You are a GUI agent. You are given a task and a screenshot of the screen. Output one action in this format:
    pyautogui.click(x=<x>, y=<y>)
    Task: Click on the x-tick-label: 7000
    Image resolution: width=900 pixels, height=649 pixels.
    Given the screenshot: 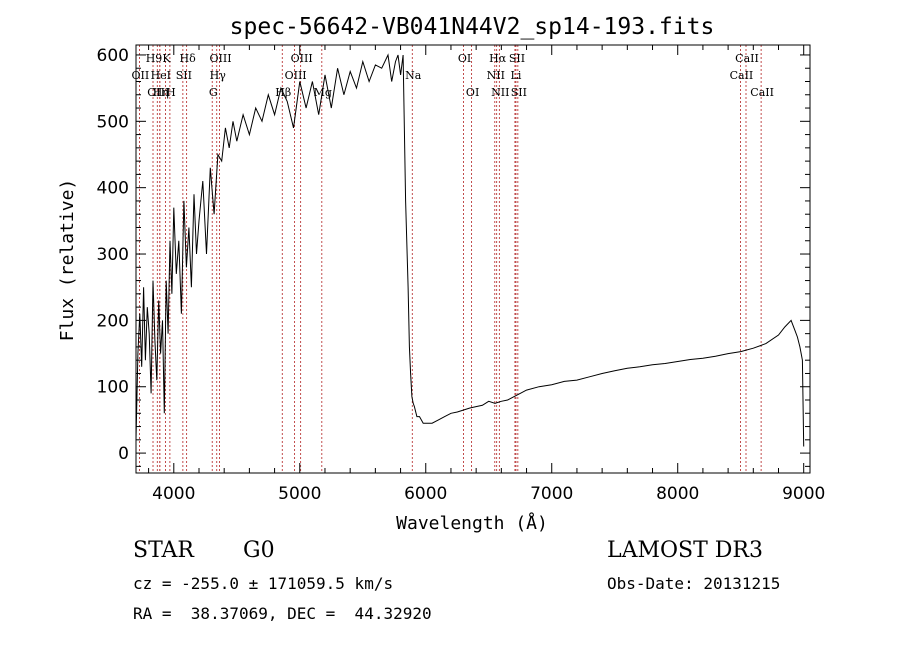 What is the action you would take?
    pyautogui.click(x=551, y=494)
    